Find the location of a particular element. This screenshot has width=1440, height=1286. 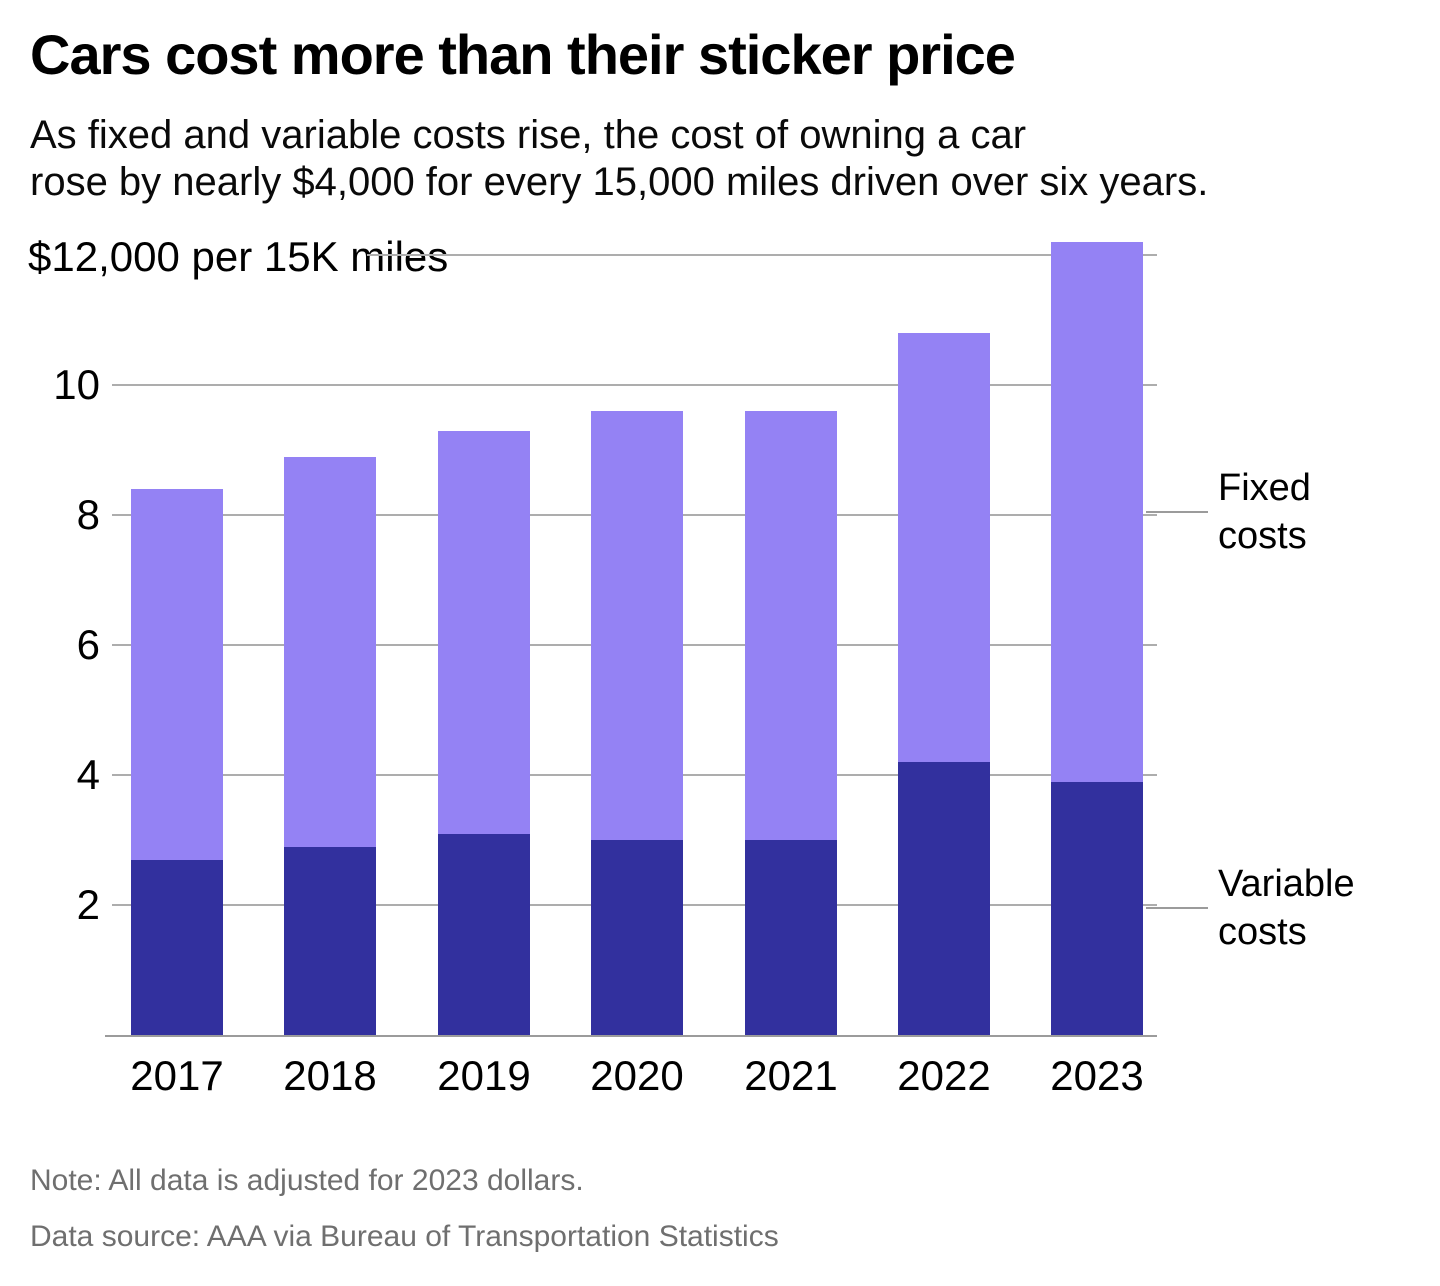

variable-costs-label: Variable costs is located at coordinates (1286, 908).